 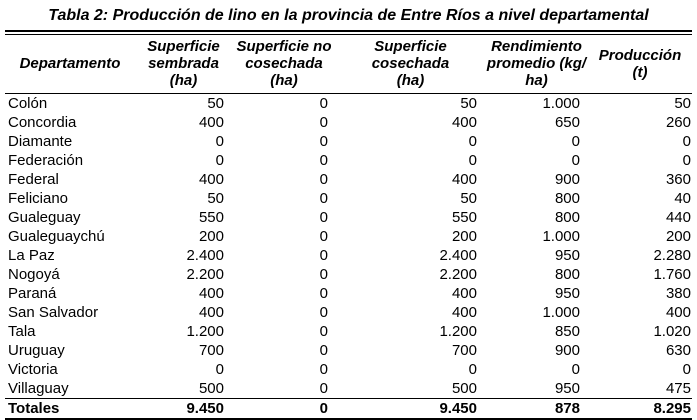 What do you see at coordinates (410, 409) in the screenshot?
I see `totals-cosechada: 9.450` at bounding box center [410, 409].